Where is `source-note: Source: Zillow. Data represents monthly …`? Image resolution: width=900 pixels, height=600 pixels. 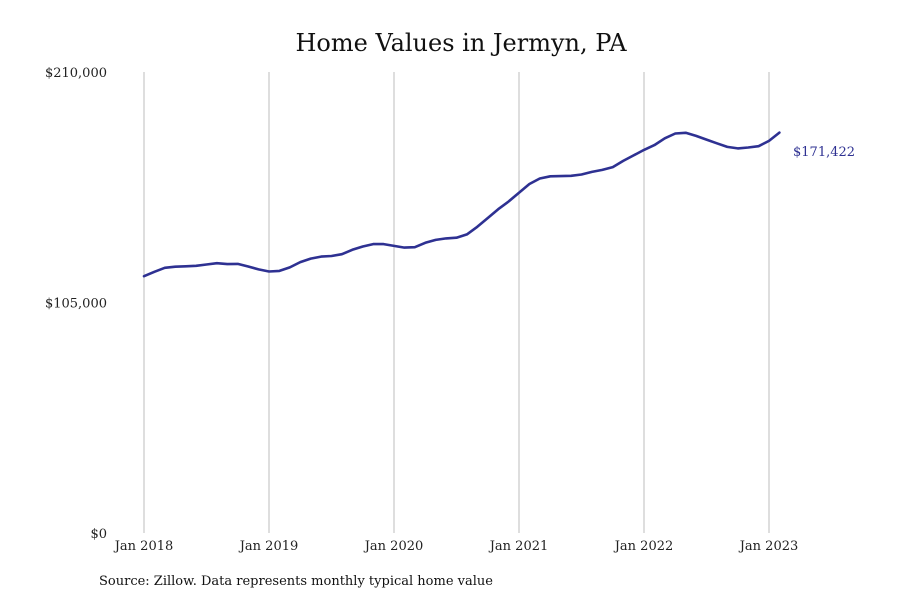 source-note: Source: Zillow. Data represents monthly … is located at coordinates (296, 581).